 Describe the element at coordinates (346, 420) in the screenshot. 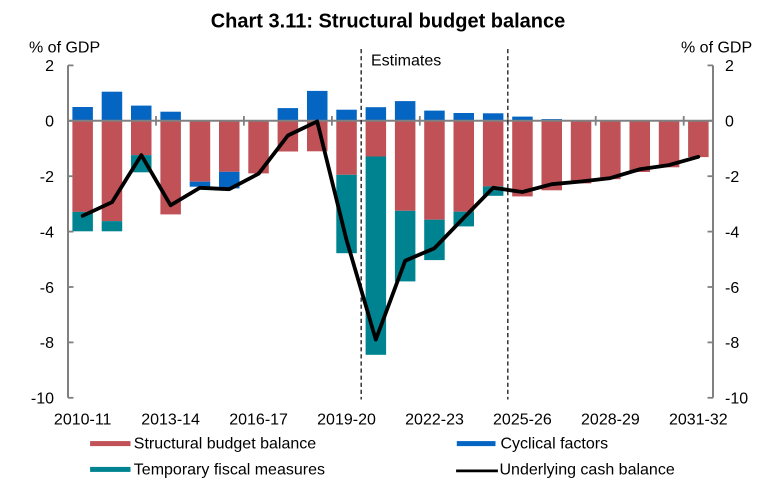

I see `svg-text: 2019-20` at that location.